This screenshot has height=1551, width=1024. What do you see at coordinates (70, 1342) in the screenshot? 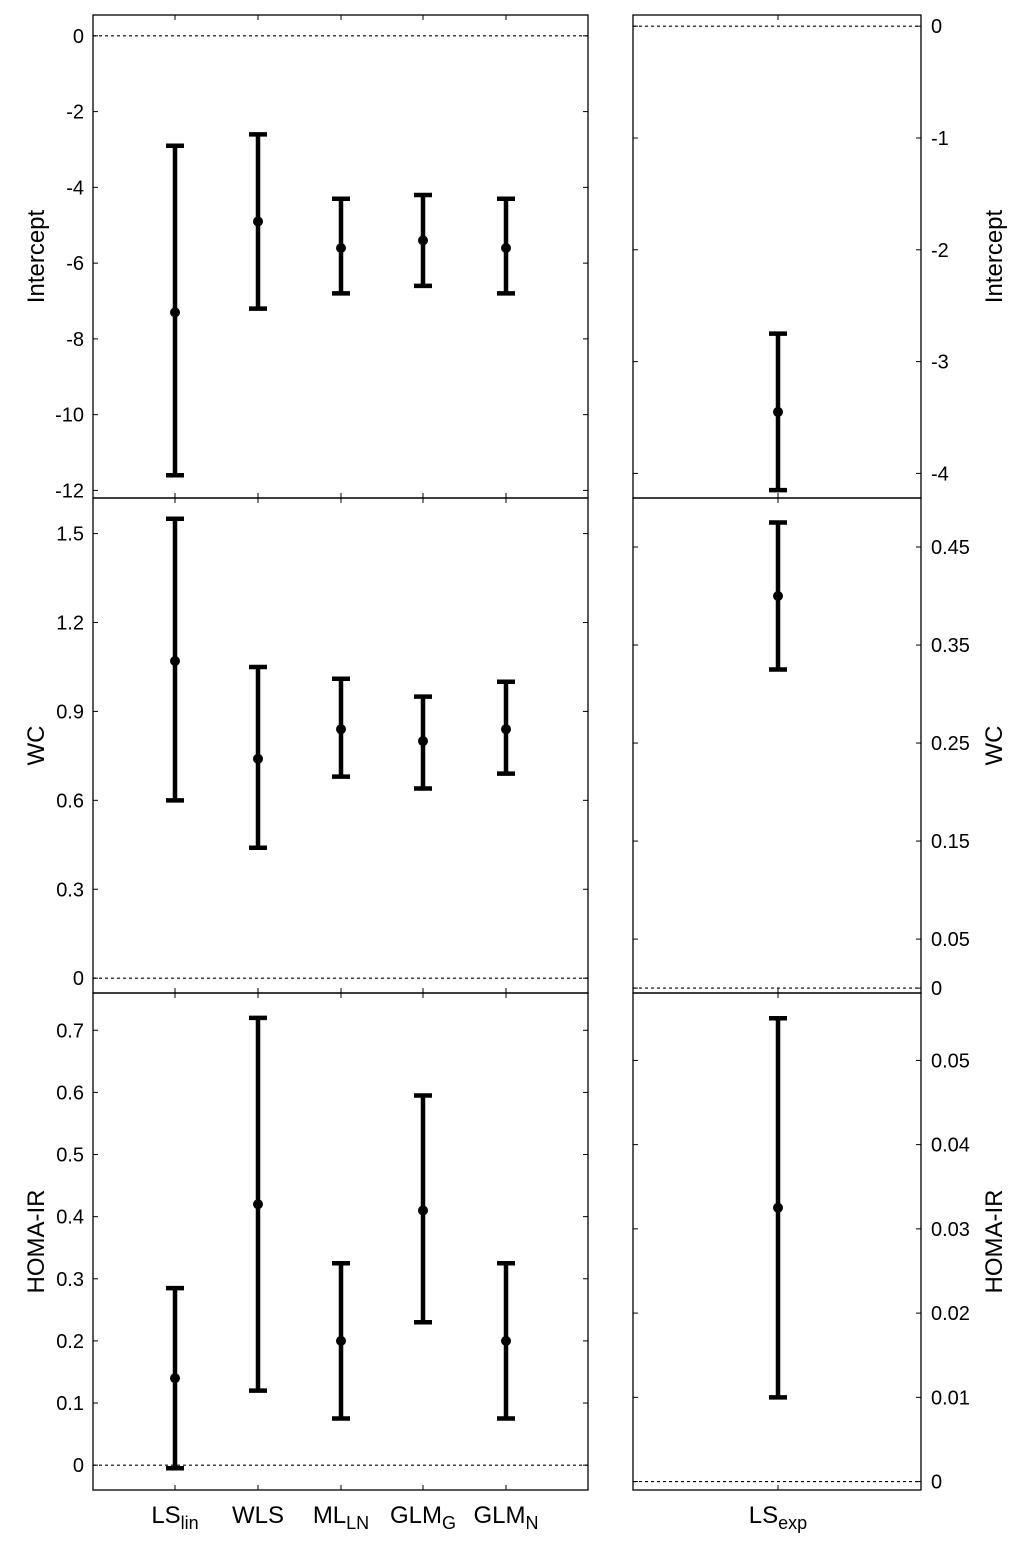
I see `y-tick-label: 0.2` at bounding box center [70, 1342].